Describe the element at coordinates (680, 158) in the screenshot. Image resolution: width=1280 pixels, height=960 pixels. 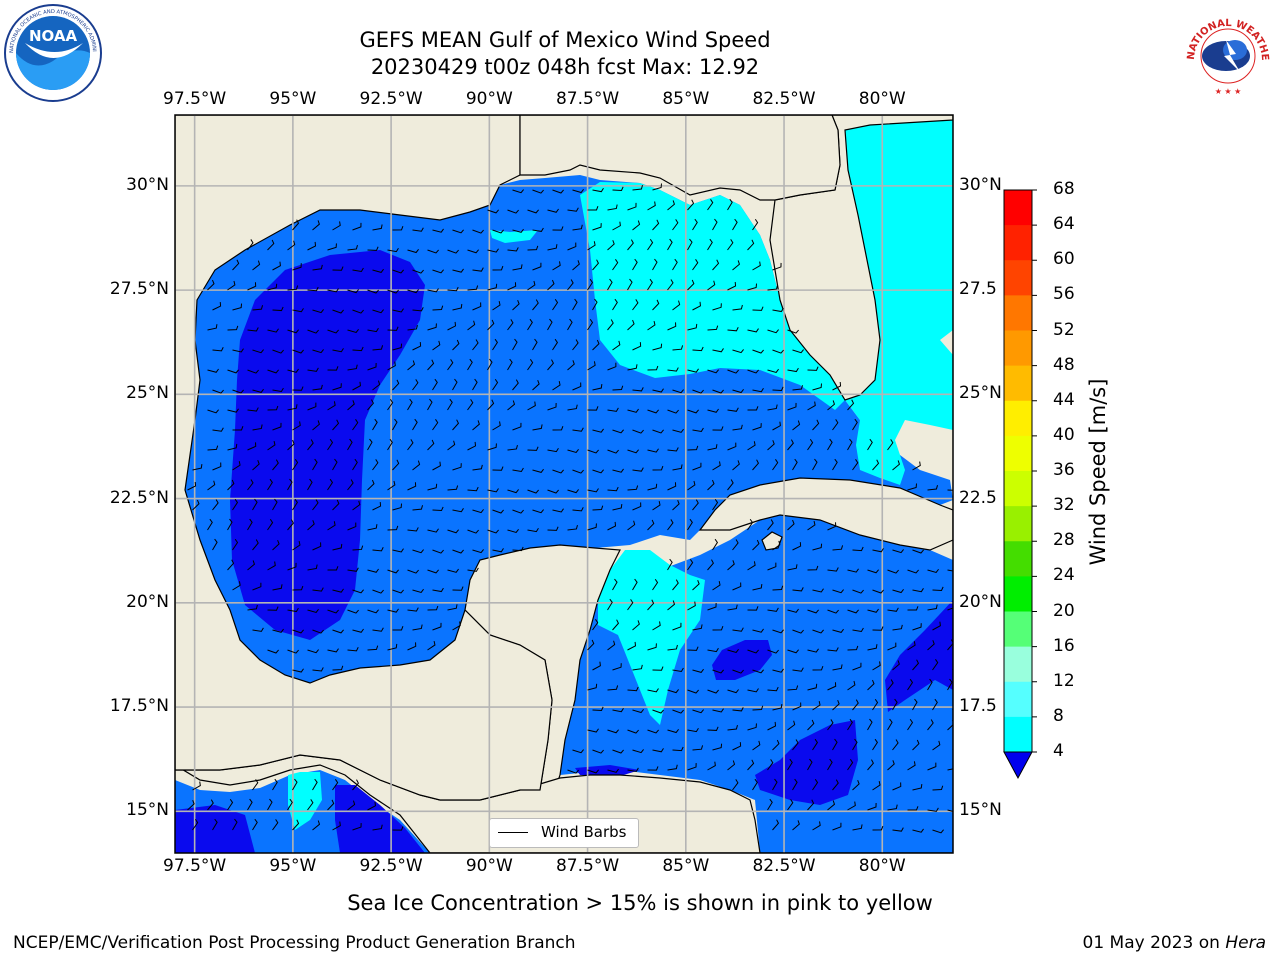
I see `us-gulf-coast-land` at that location.